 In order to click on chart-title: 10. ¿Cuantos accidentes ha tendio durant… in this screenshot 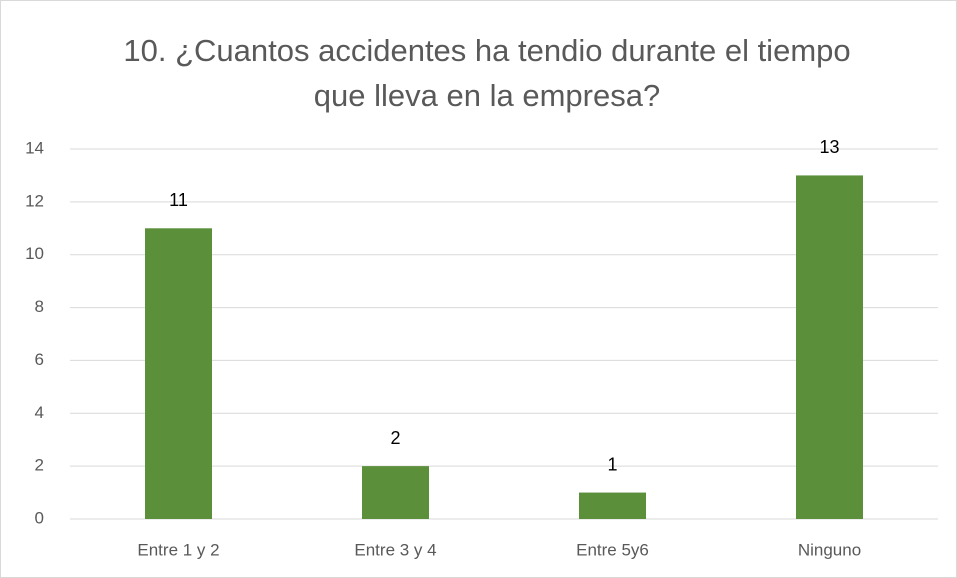, I will do `click(487, 73)`.